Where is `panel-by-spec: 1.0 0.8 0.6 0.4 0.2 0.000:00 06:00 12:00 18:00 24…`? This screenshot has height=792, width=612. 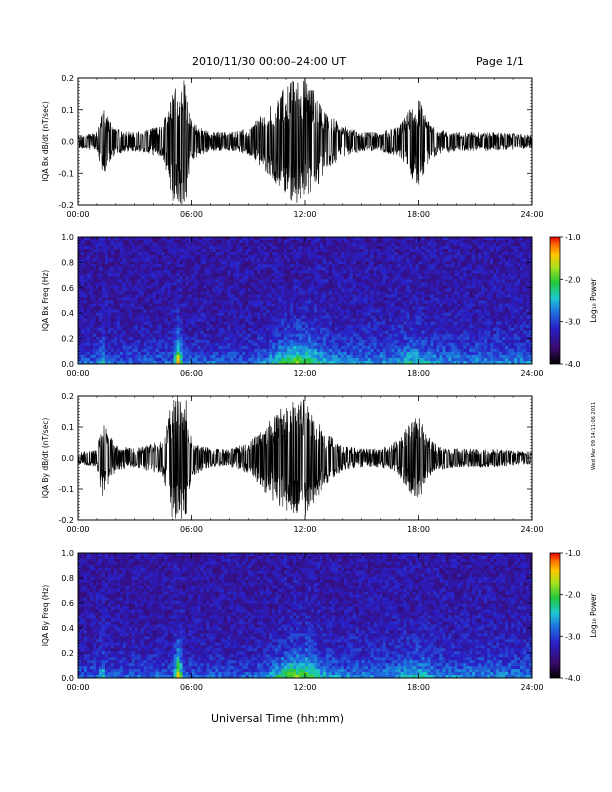
panel-by-spec: 1.0 0.8 0.6 0.4 0.2 0.000:00 06:00 12:00 18:00 24… is located at coordinates (292, 620).